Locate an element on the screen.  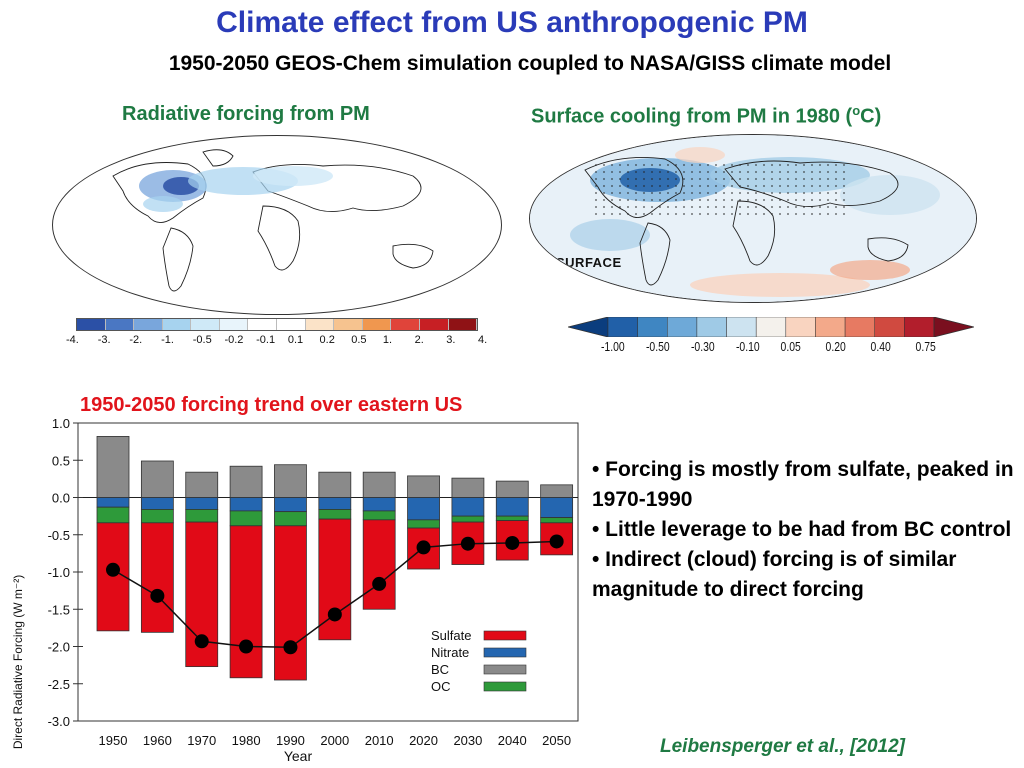
y-tick-label: -2.0 is located at coordinates (59, 647).